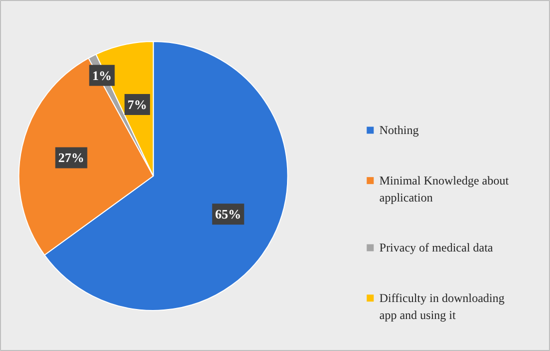 This screenshot has width=550, height=351. I want to click on legend-label: Minimal Knowledge about application, so click(444, 189).